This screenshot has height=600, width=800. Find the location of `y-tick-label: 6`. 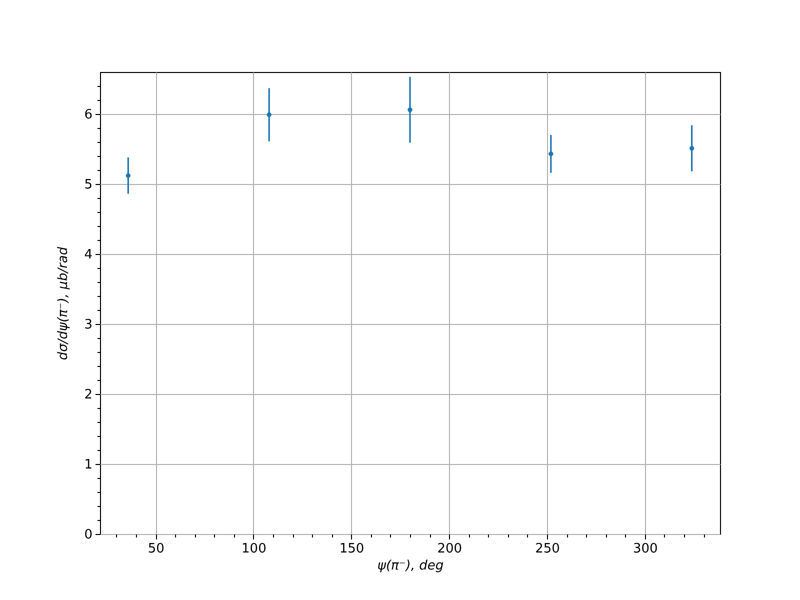

y-tick-label: 6 is located at coordinates (88, 115).